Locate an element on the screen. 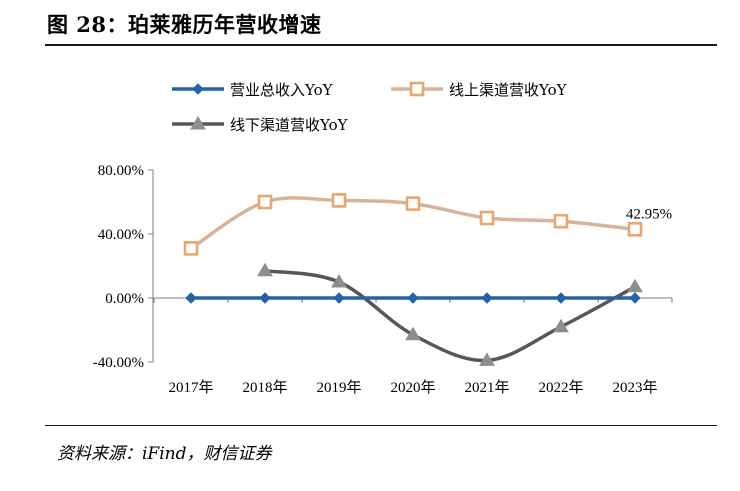 The width and height of the screenshot is (740, 491). x-tick-label: 2021年 is located at coordinates (486, 387).